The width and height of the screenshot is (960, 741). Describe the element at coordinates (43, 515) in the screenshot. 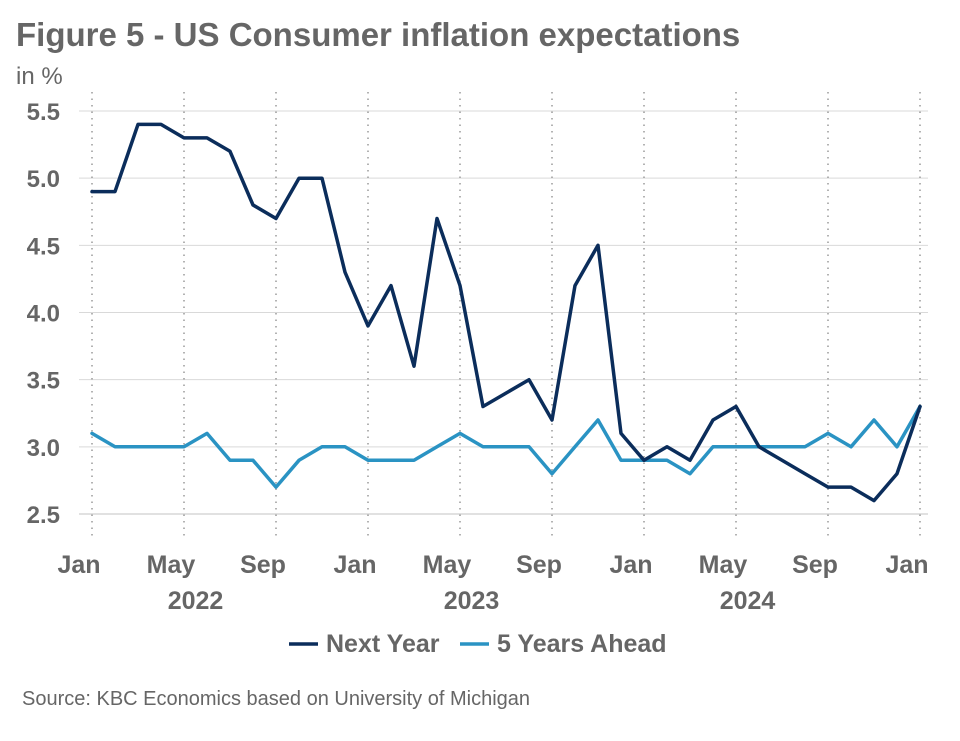

I see `y-tick-label: 2.5` at that location.